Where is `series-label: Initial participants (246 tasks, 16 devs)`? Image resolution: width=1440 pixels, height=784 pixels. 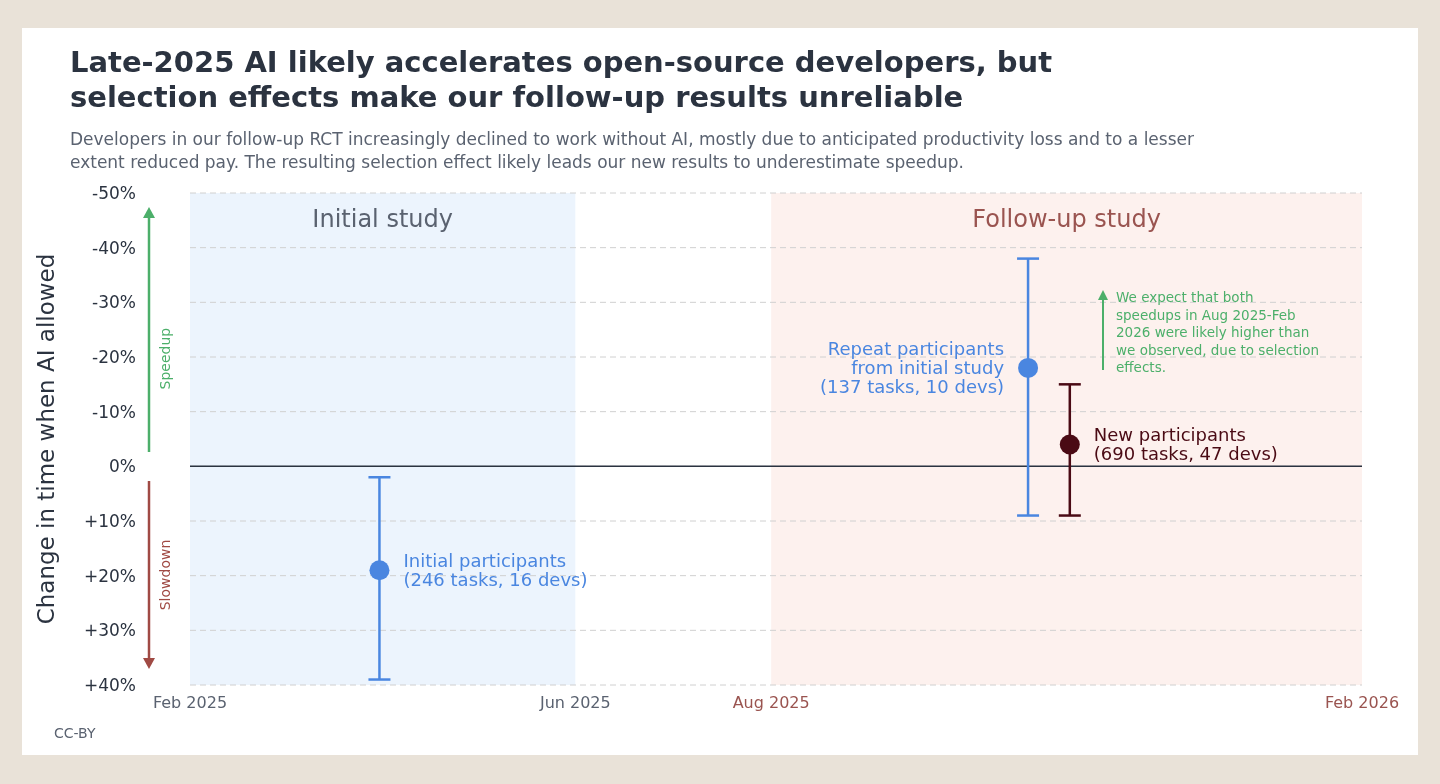 series-label: Initial participants (246 tasks, 16 devs) is located at coordinates (495, 569).